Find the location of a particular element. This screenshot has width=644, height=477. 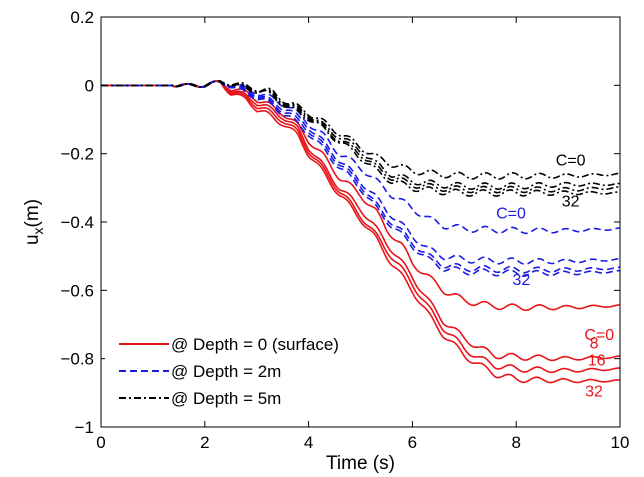

y-tick-label: −0.6 is located at coordinates (77, 290).